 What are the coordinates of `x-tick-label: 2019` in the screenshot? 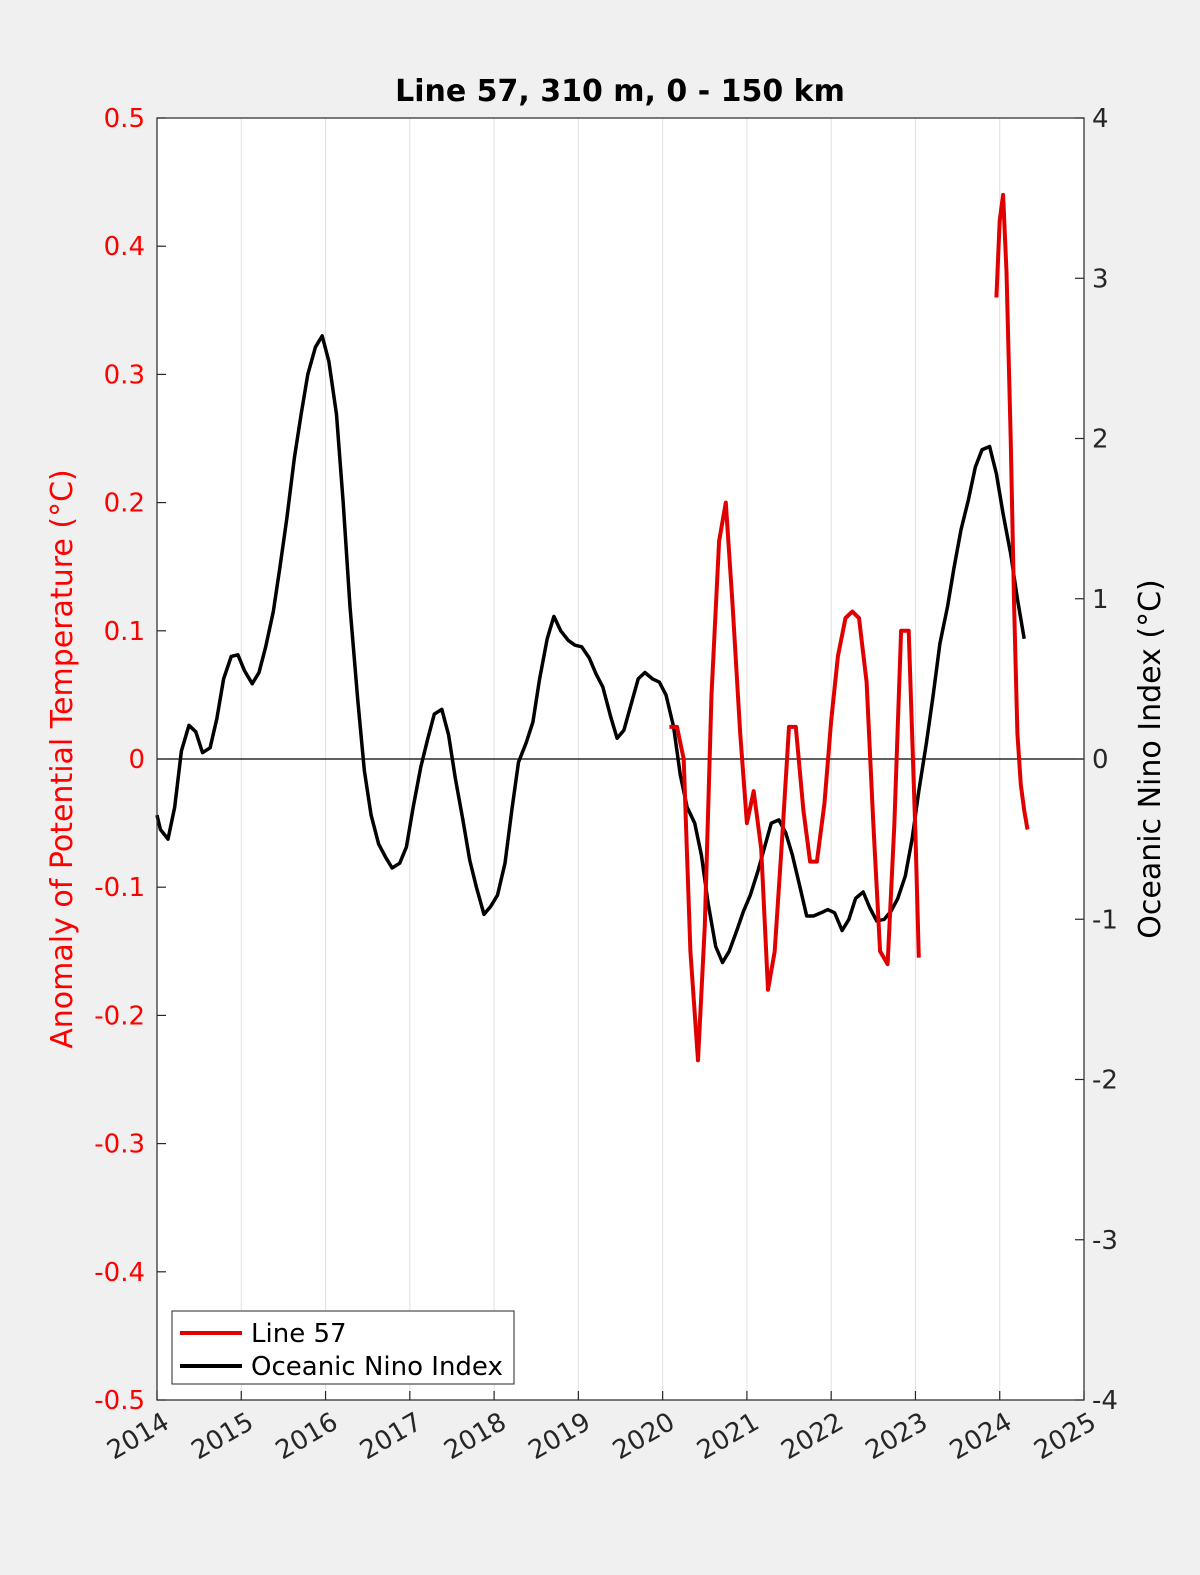 It's located at (560, 1436).